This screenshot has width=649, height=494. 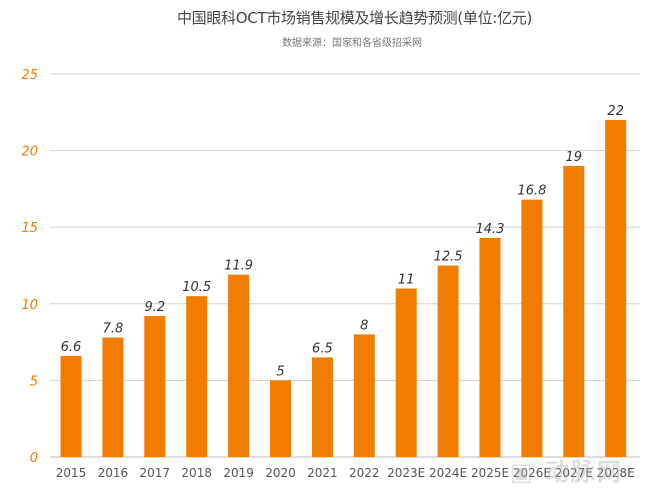 What do you see at coordinates (154, 307) in the screenshot?
I see `data-label: 9.2` at bounding box center [154, 307].